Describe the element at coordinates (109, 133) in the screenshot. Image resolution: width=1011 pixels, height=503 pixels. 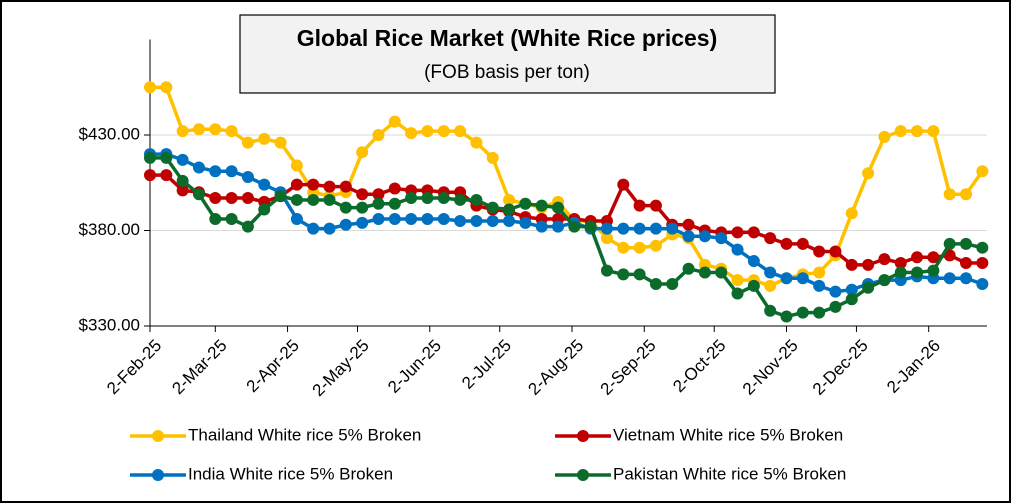
I see `y-tick-label: $430.00` at that location.